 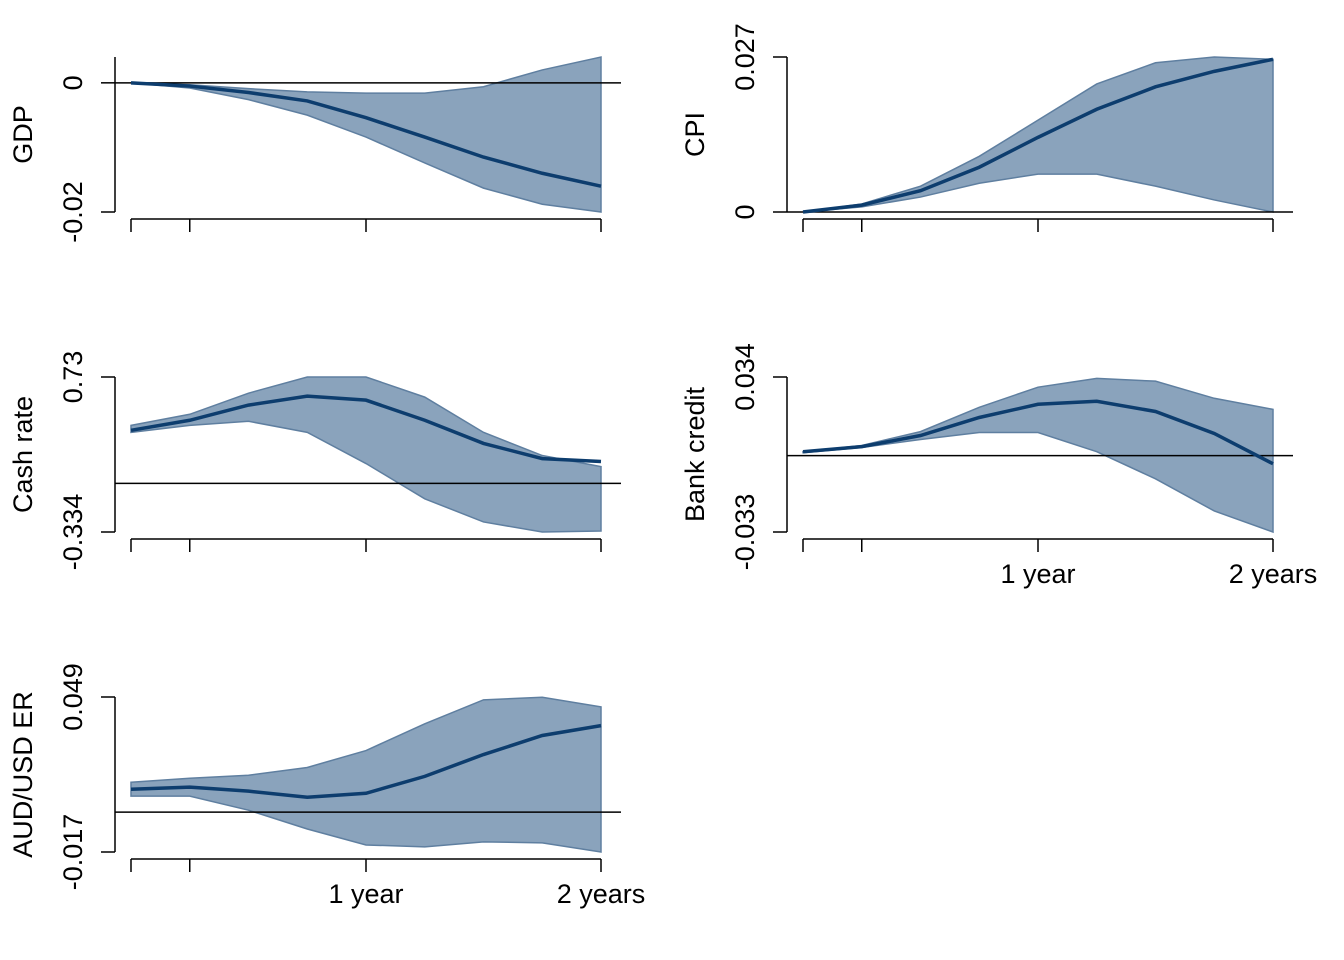 I want to click on y-axis-label: CPI, so click(x=695, y=134).